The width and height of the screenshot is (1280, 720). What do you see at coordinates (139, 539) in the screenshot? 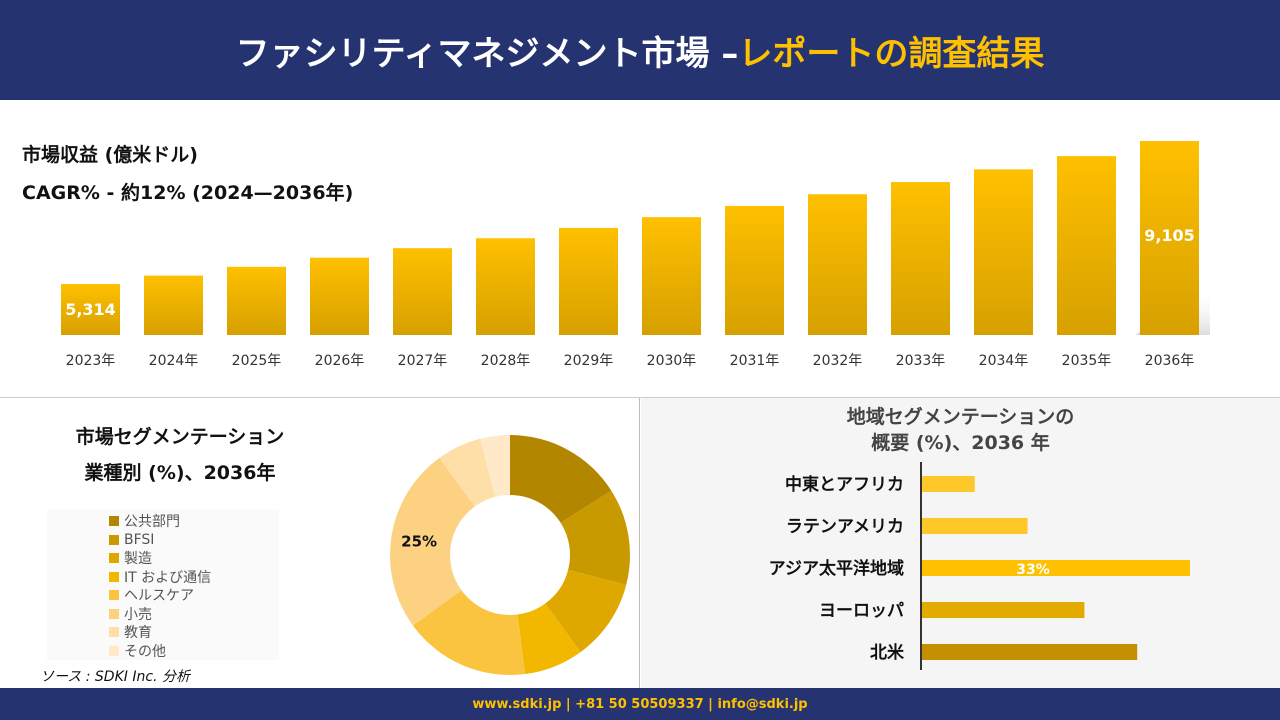
I see `legend-label: BFSI` at bounding box center [139, 539].